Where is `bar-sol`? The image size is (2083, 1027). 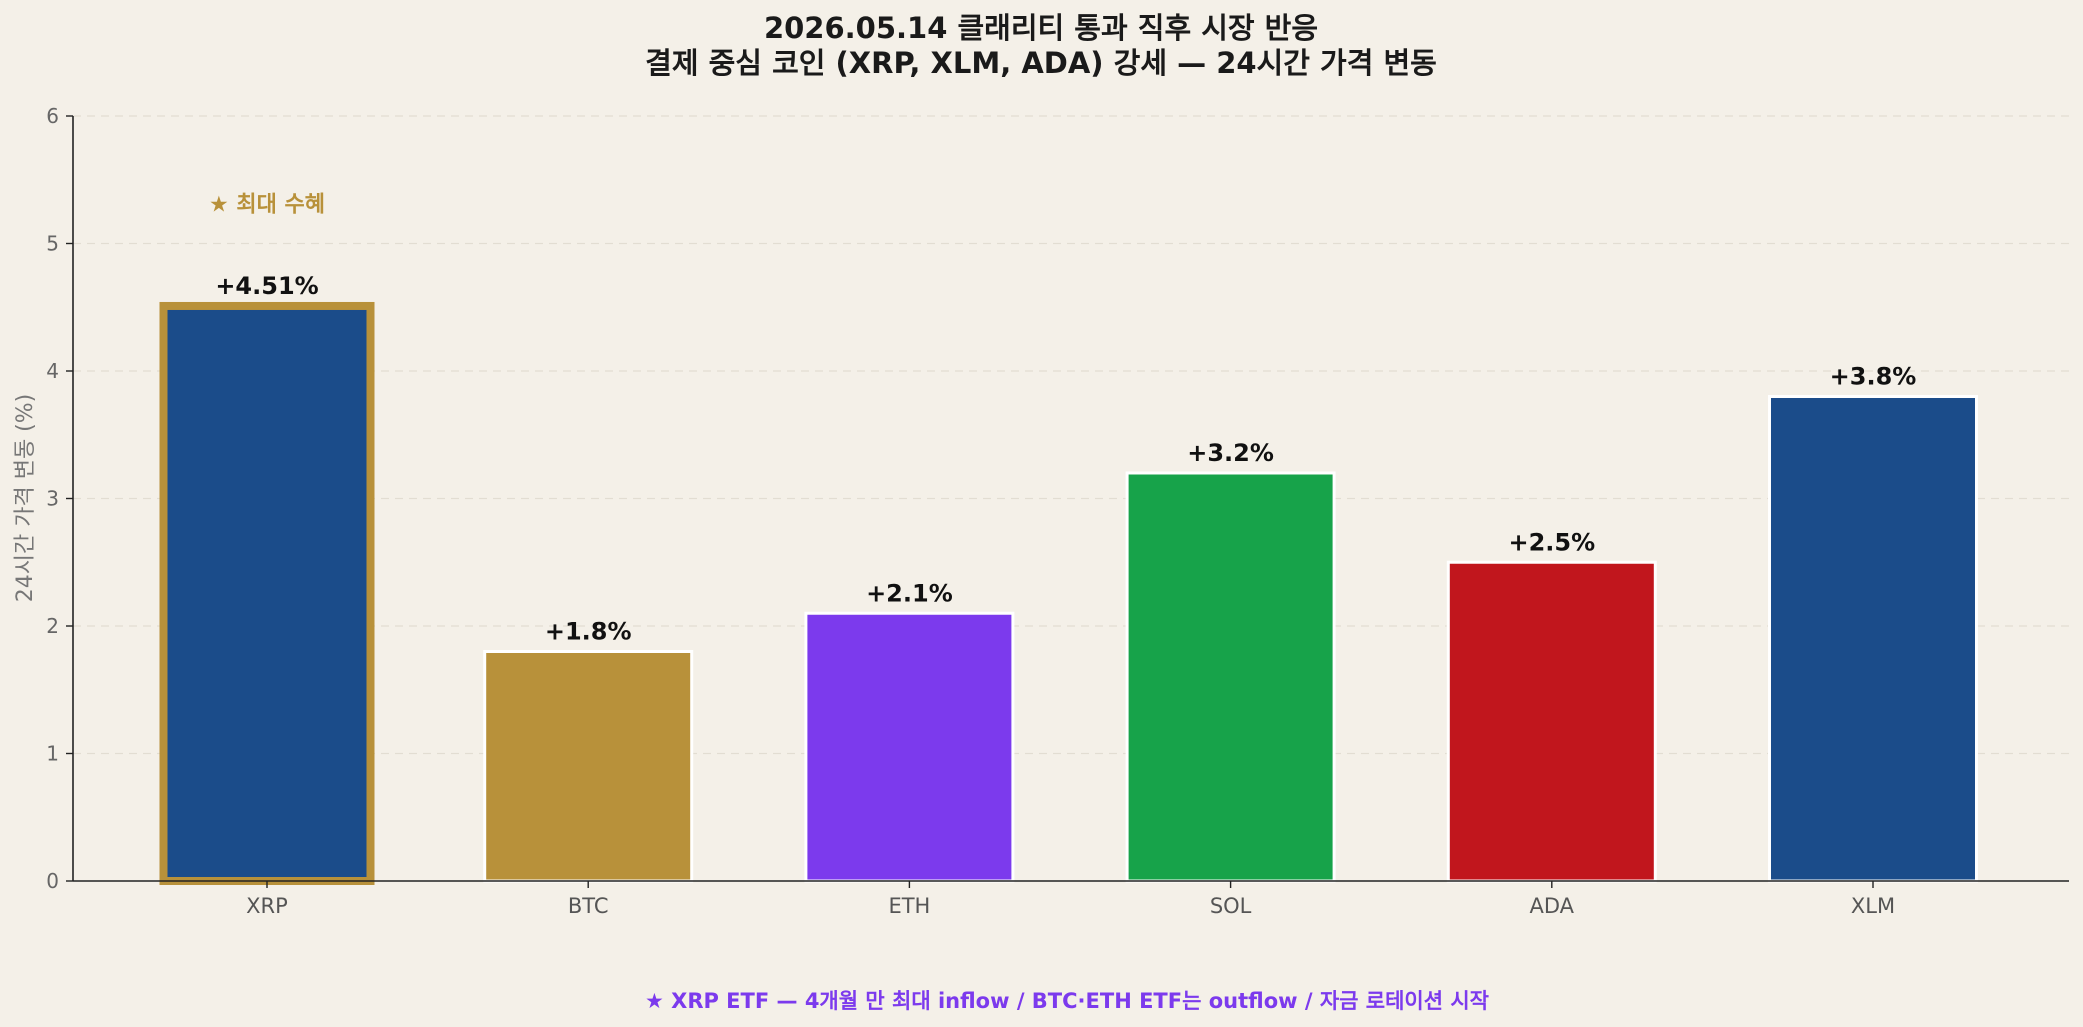 bar-sol is located at coordinates (1230, 677).